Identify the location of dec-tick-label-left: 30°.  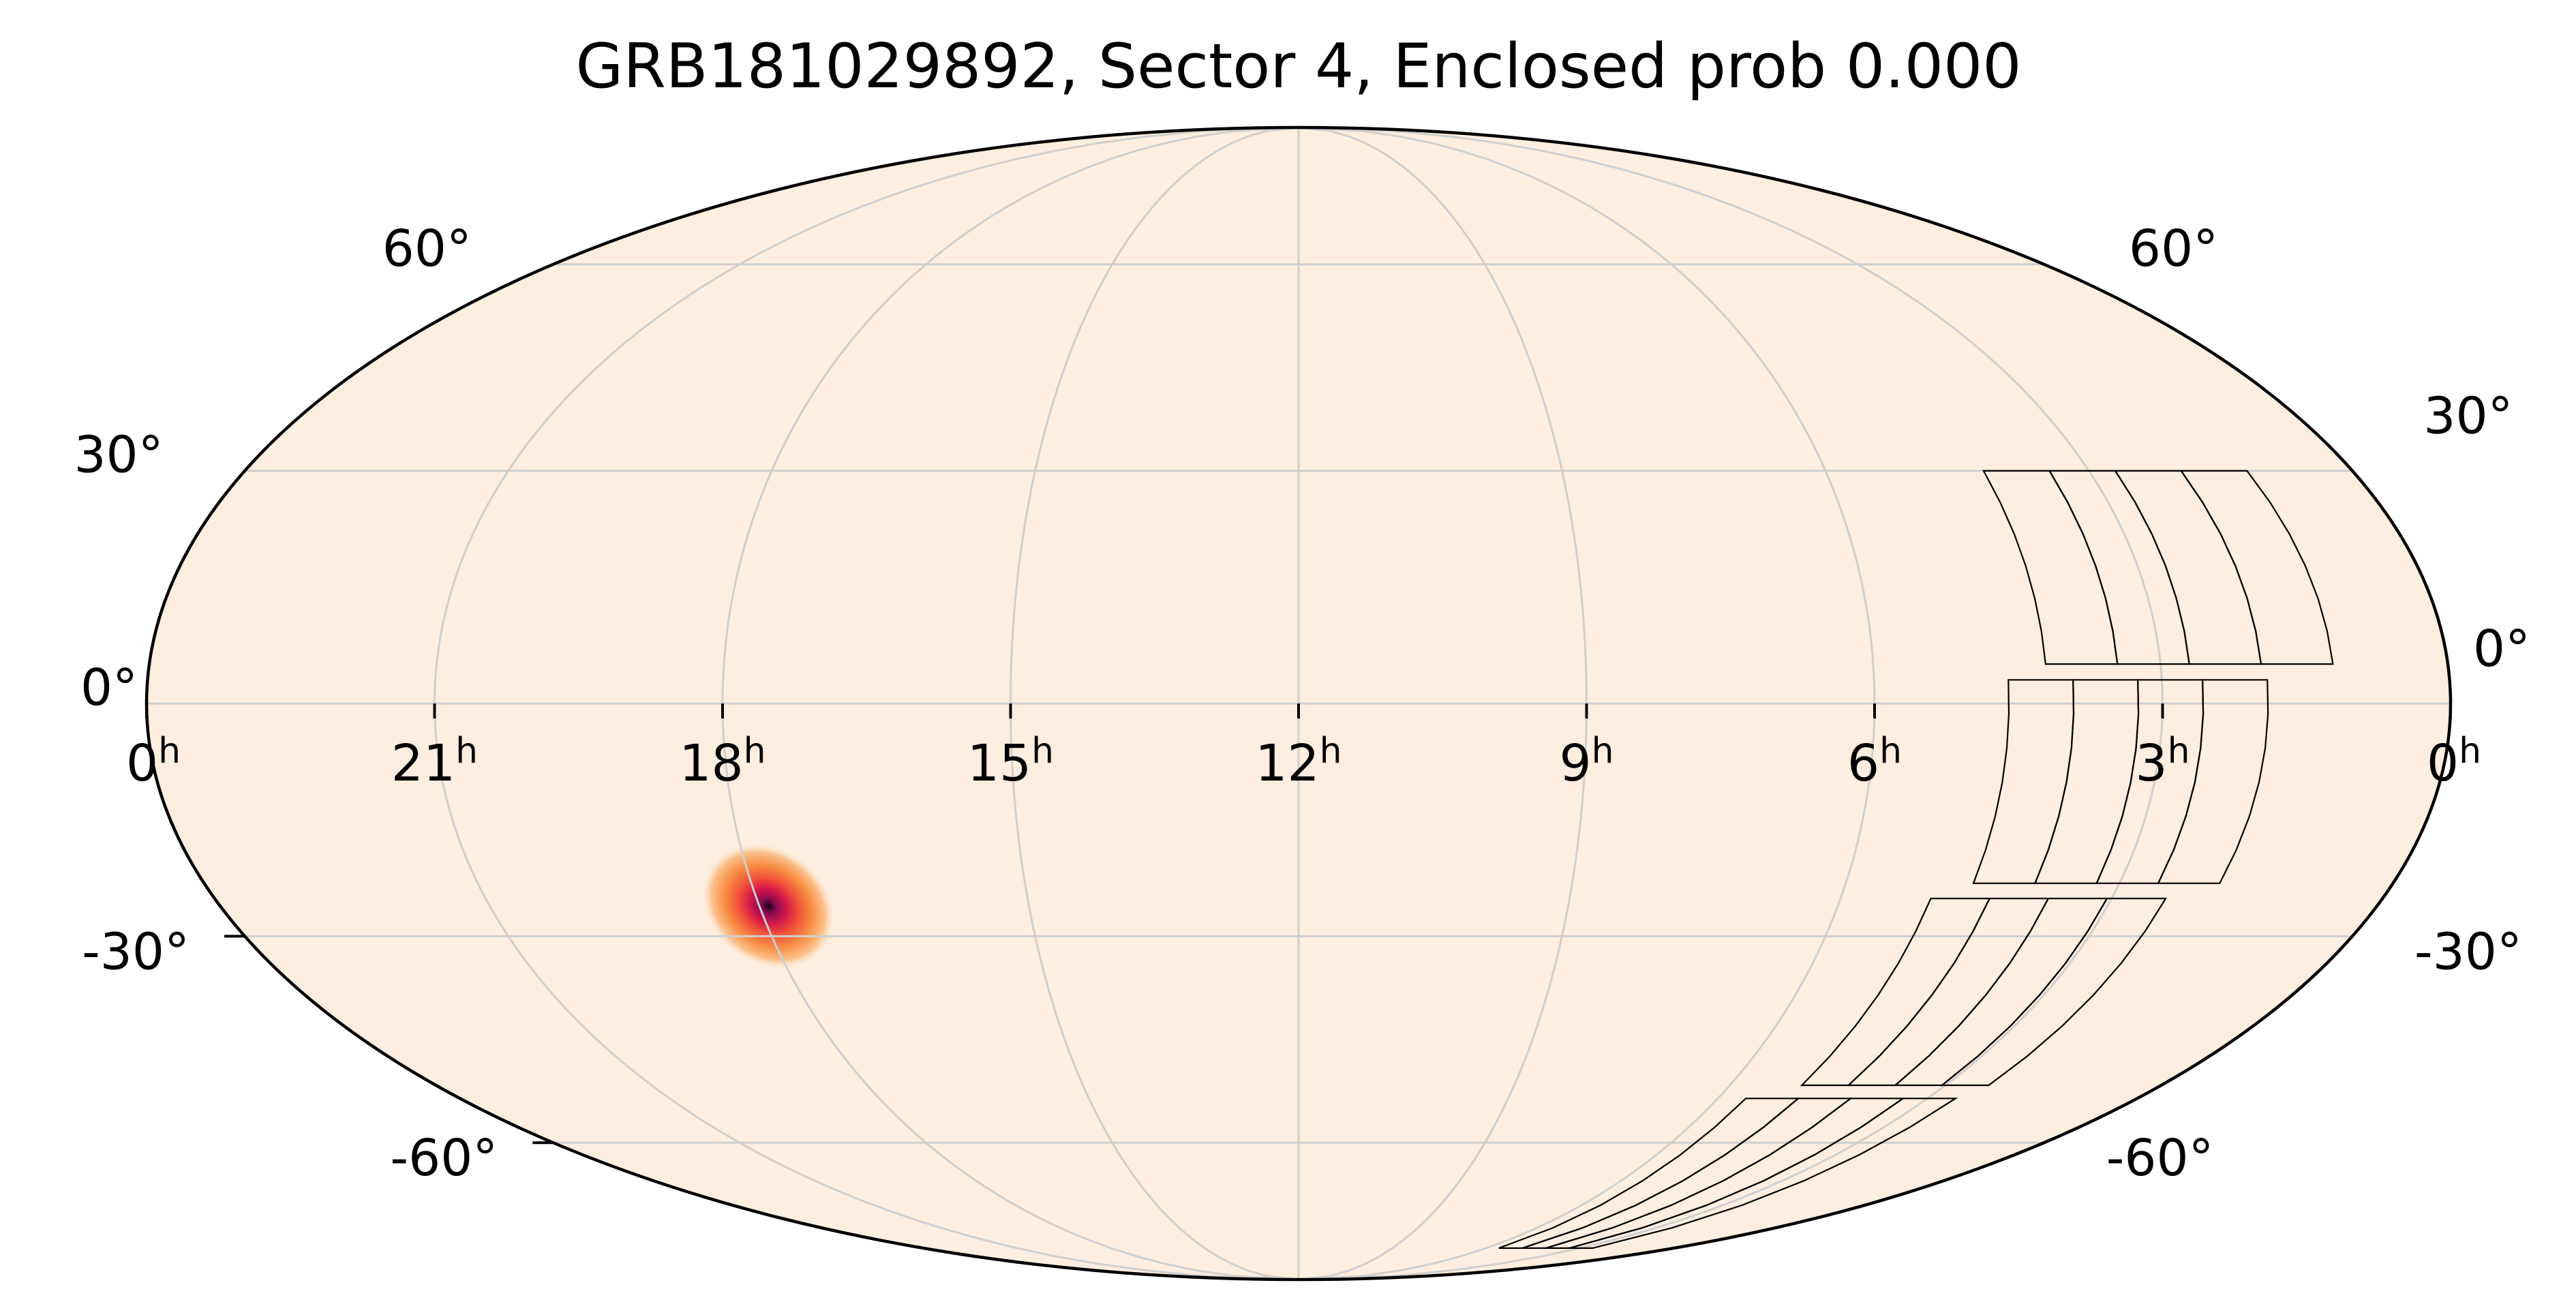
(119, 456).